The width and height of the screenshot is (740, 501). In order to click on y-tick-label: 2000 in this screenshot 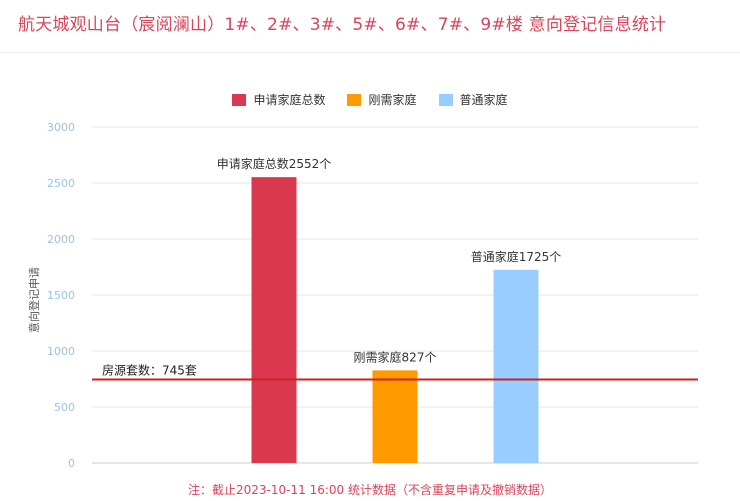, I will do `click(61, 239)`.